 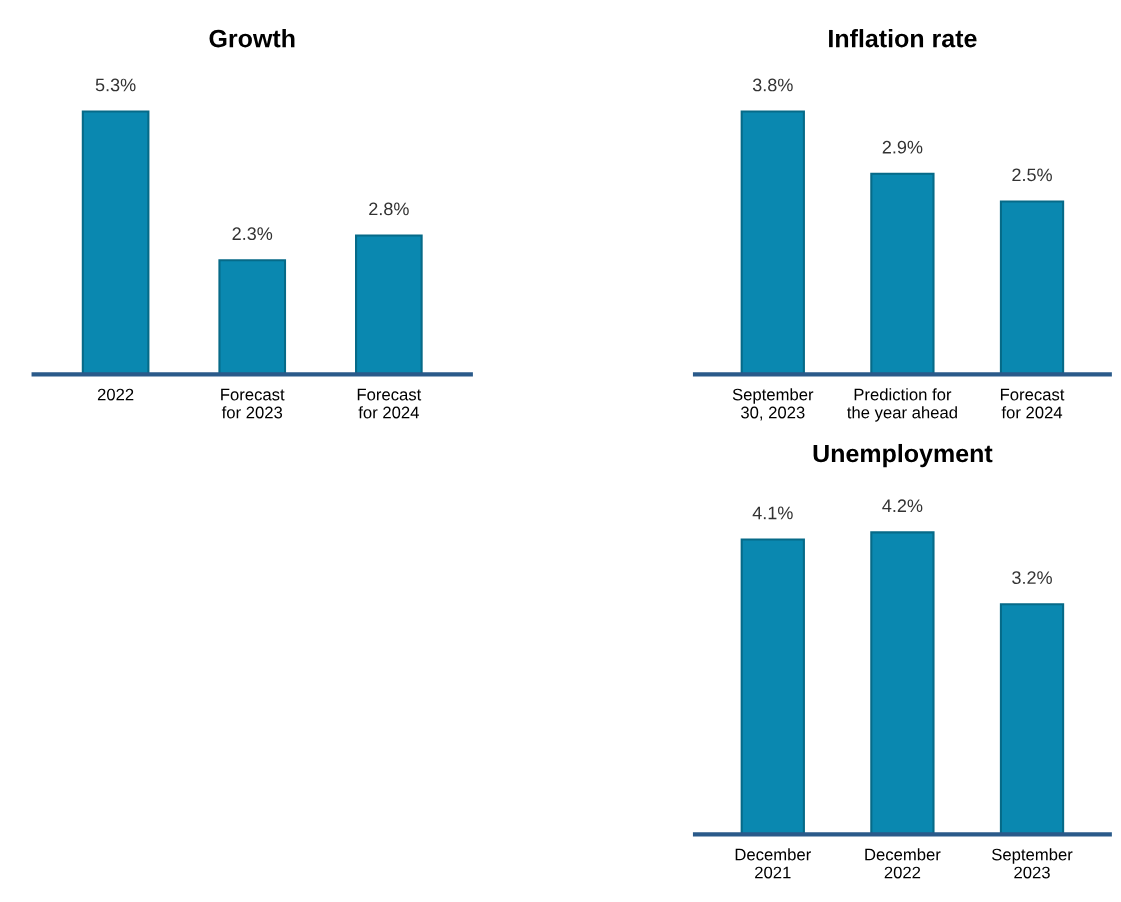 What do you see at coordinates (773, 863) in the screenshot?
I see `x-tick-label: December 2021` at bounding box center [773, 863].